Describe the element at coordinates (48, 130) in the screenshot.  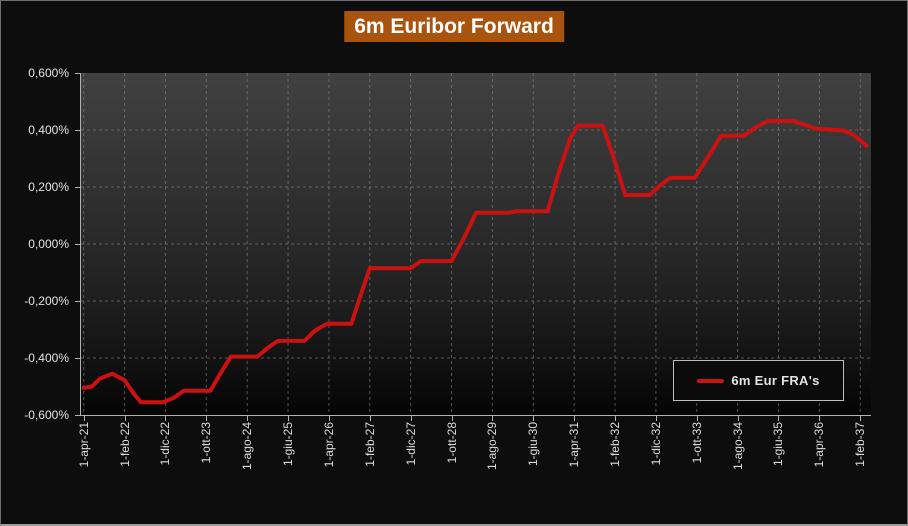
I see `y-axis-tick-label: 0,400%` at that location.